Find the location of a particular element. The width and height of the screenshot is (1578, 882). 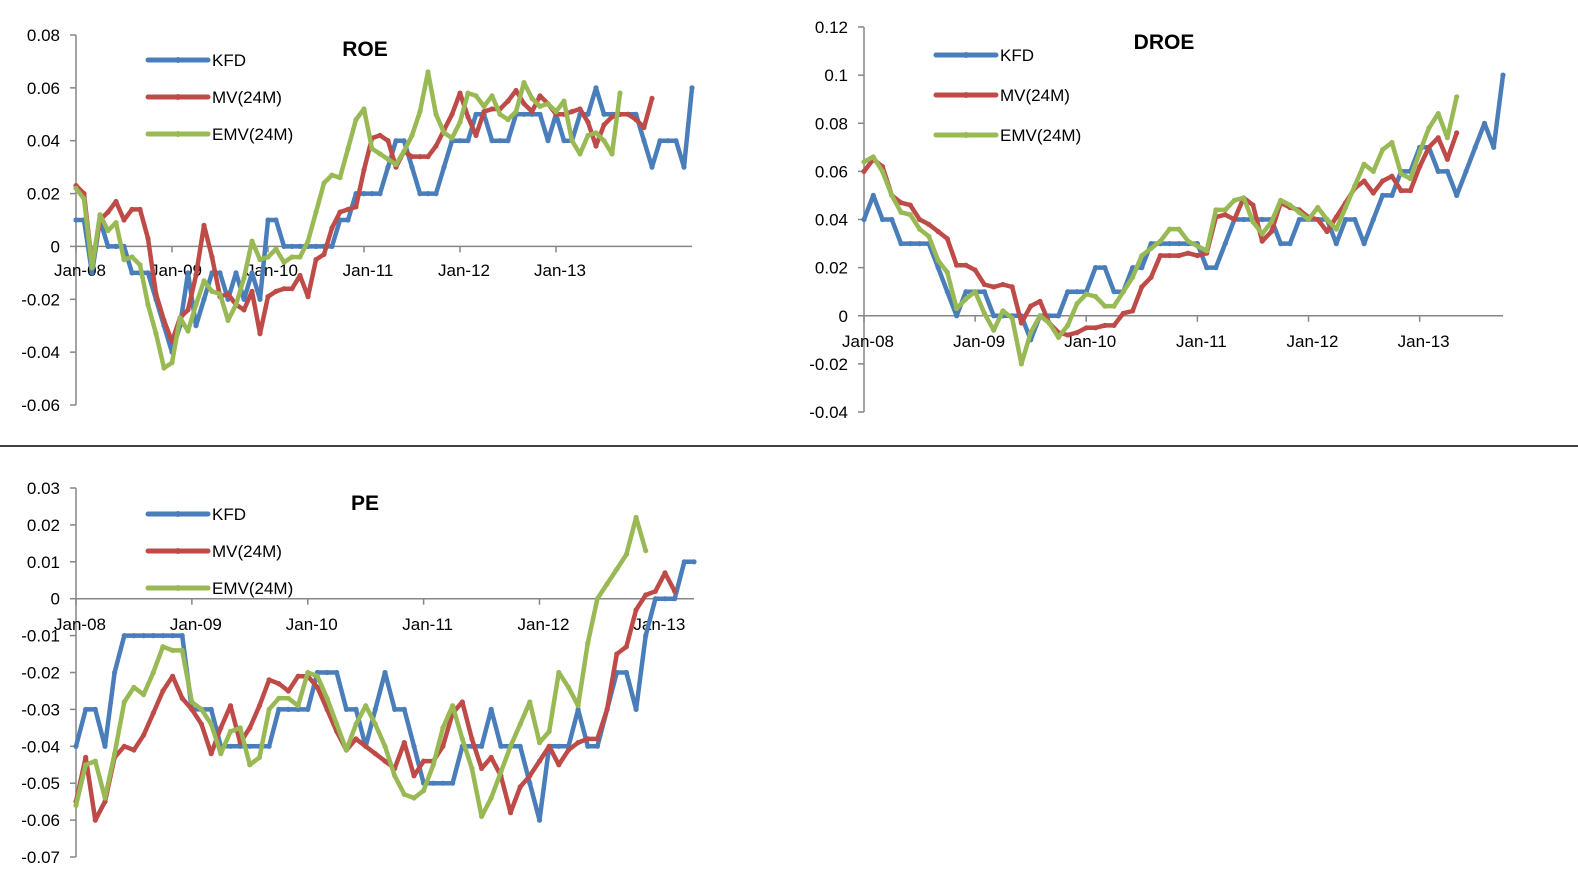

series-line-kfd is located at coordinates (385, 691).